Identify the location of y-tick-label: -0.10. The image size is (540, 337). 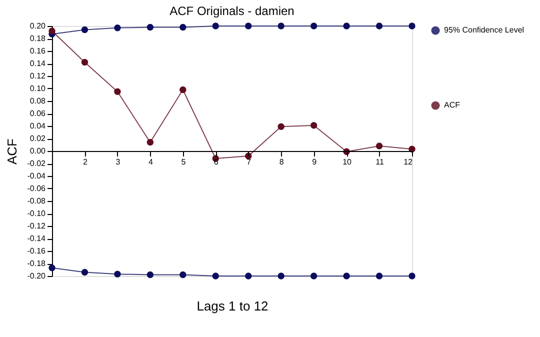
(36, 213).